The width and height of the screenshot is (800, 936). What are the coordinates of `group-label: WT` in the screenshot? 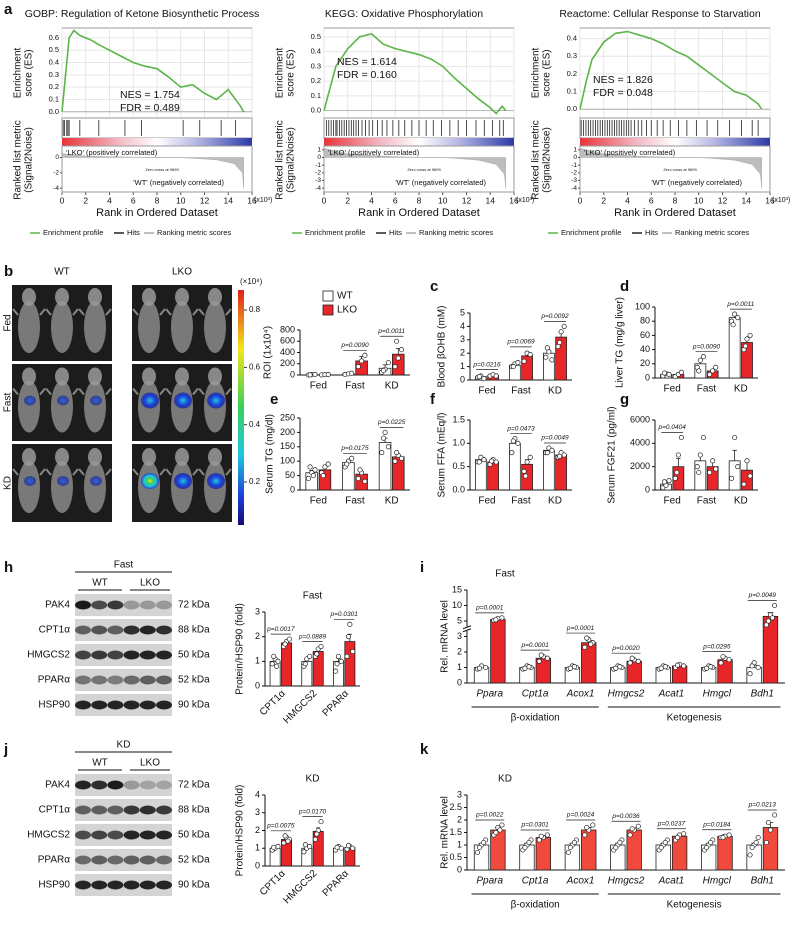 It's located at (62, 272).